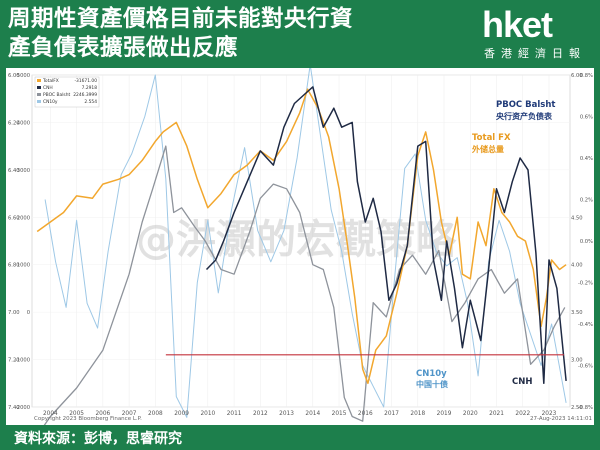 The width and height of the screenshot is (600, 450). Describe the element at coordinates (123, 48) in the screenshot. I see `headline-line-2: 產負債表擴張做出反應` at that location.